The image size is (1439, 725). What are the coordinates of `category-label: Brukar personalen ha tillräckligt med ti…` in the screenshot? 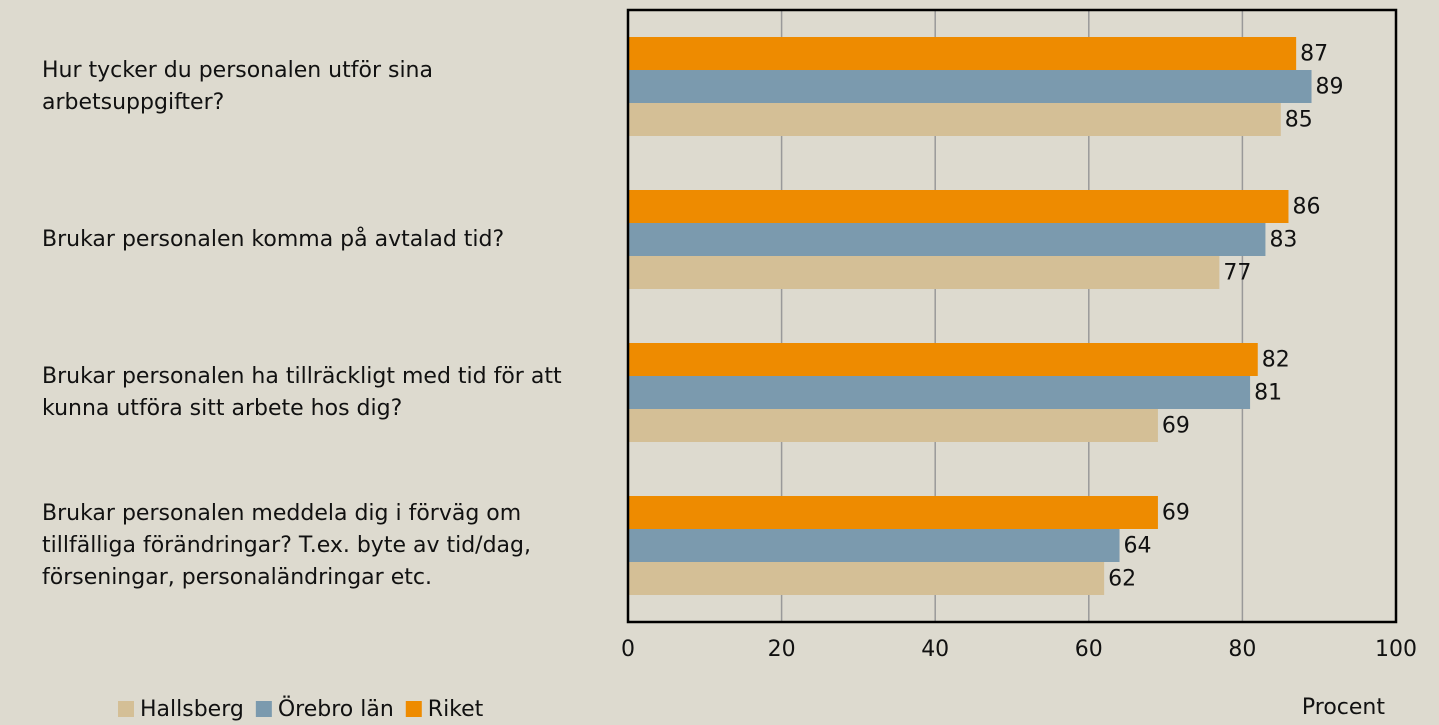 It's located at (302, 392).